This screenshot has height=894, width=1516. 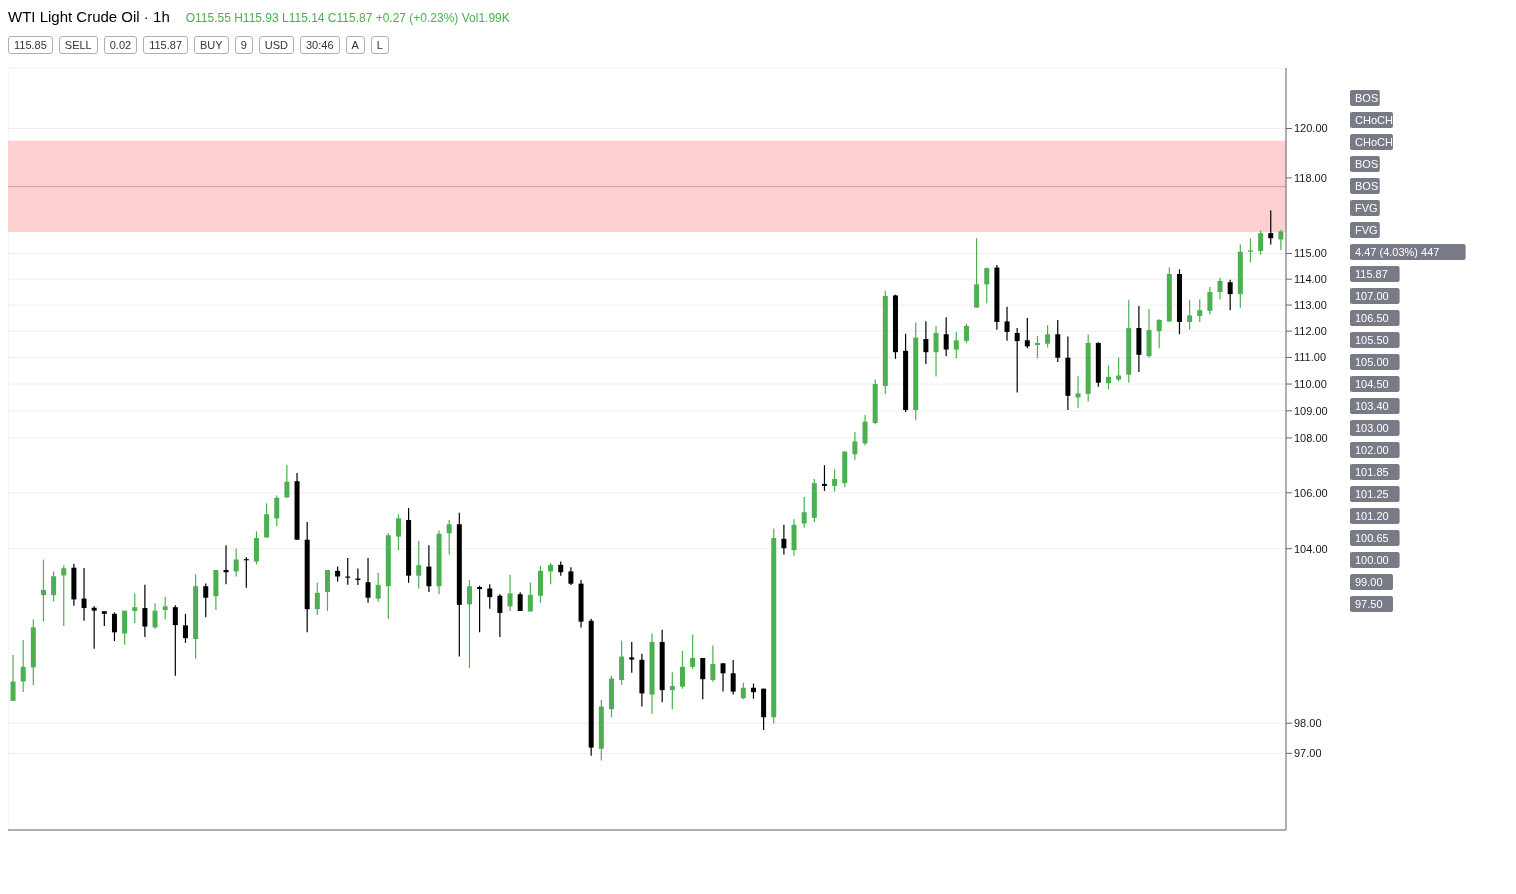 I want to click on text: 100.65, so click(x=1372, y=538).